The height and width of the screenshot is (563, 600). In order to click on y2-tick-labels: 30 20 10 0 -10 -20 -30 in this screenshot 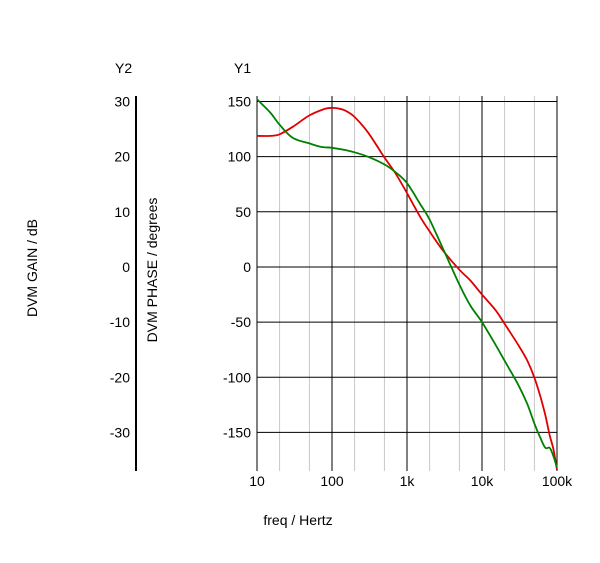, I will do `click(120, 267)`.